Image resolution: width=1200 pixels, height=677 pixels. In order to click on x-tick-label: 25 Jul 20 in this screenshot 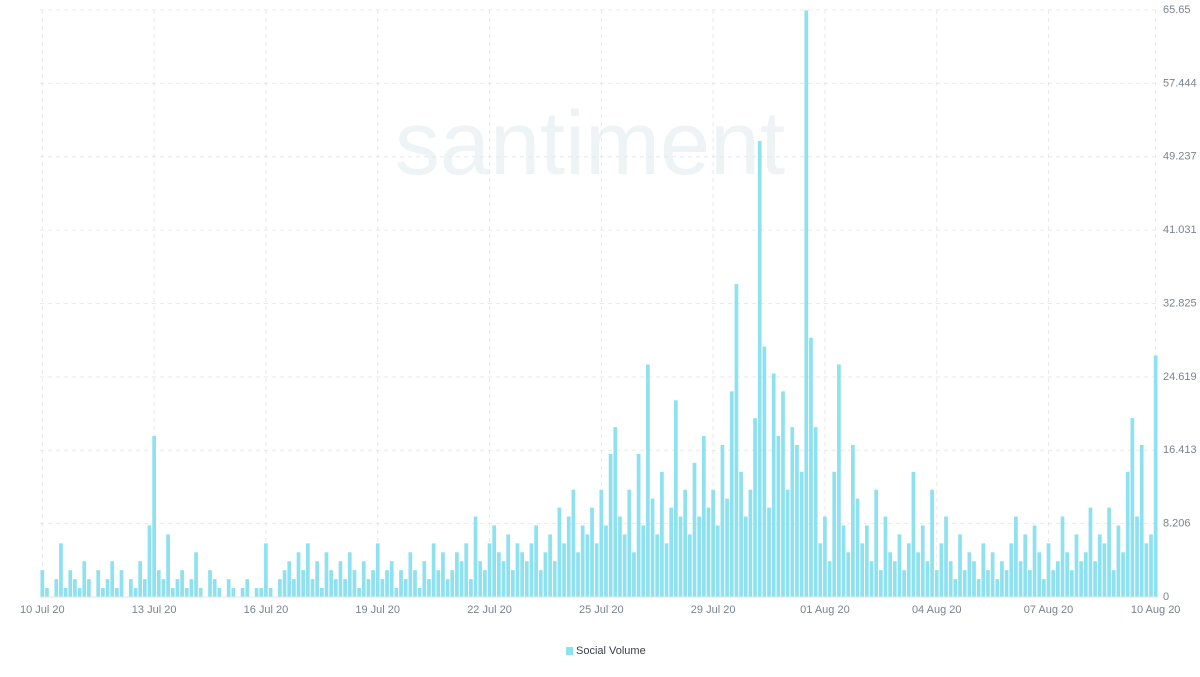, I will do `click(601, 610)`.